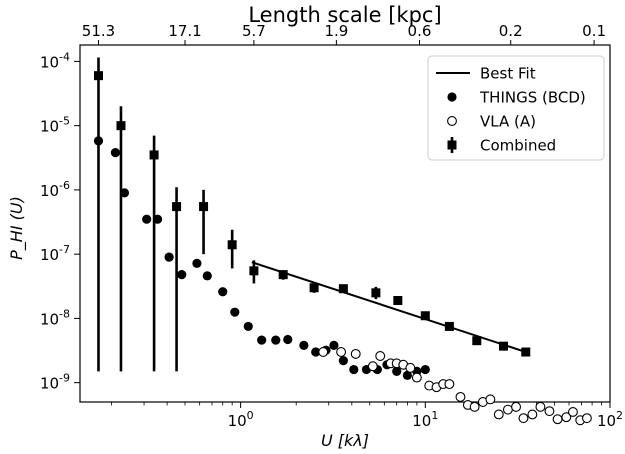 This screenshot has width=625, height=454. I want to click on y-tick-label: 10⁻⁵, so click(55, 125).